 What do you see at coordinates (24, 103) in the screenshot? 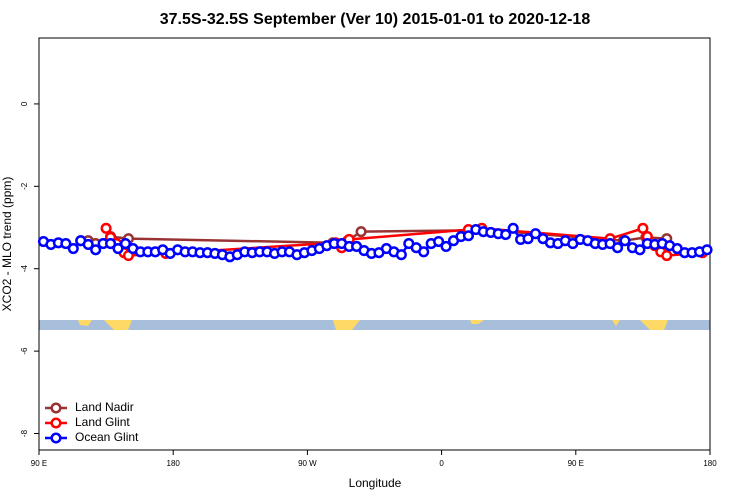
I see `y-tick-label: 0` at bounding box center [24, 103].